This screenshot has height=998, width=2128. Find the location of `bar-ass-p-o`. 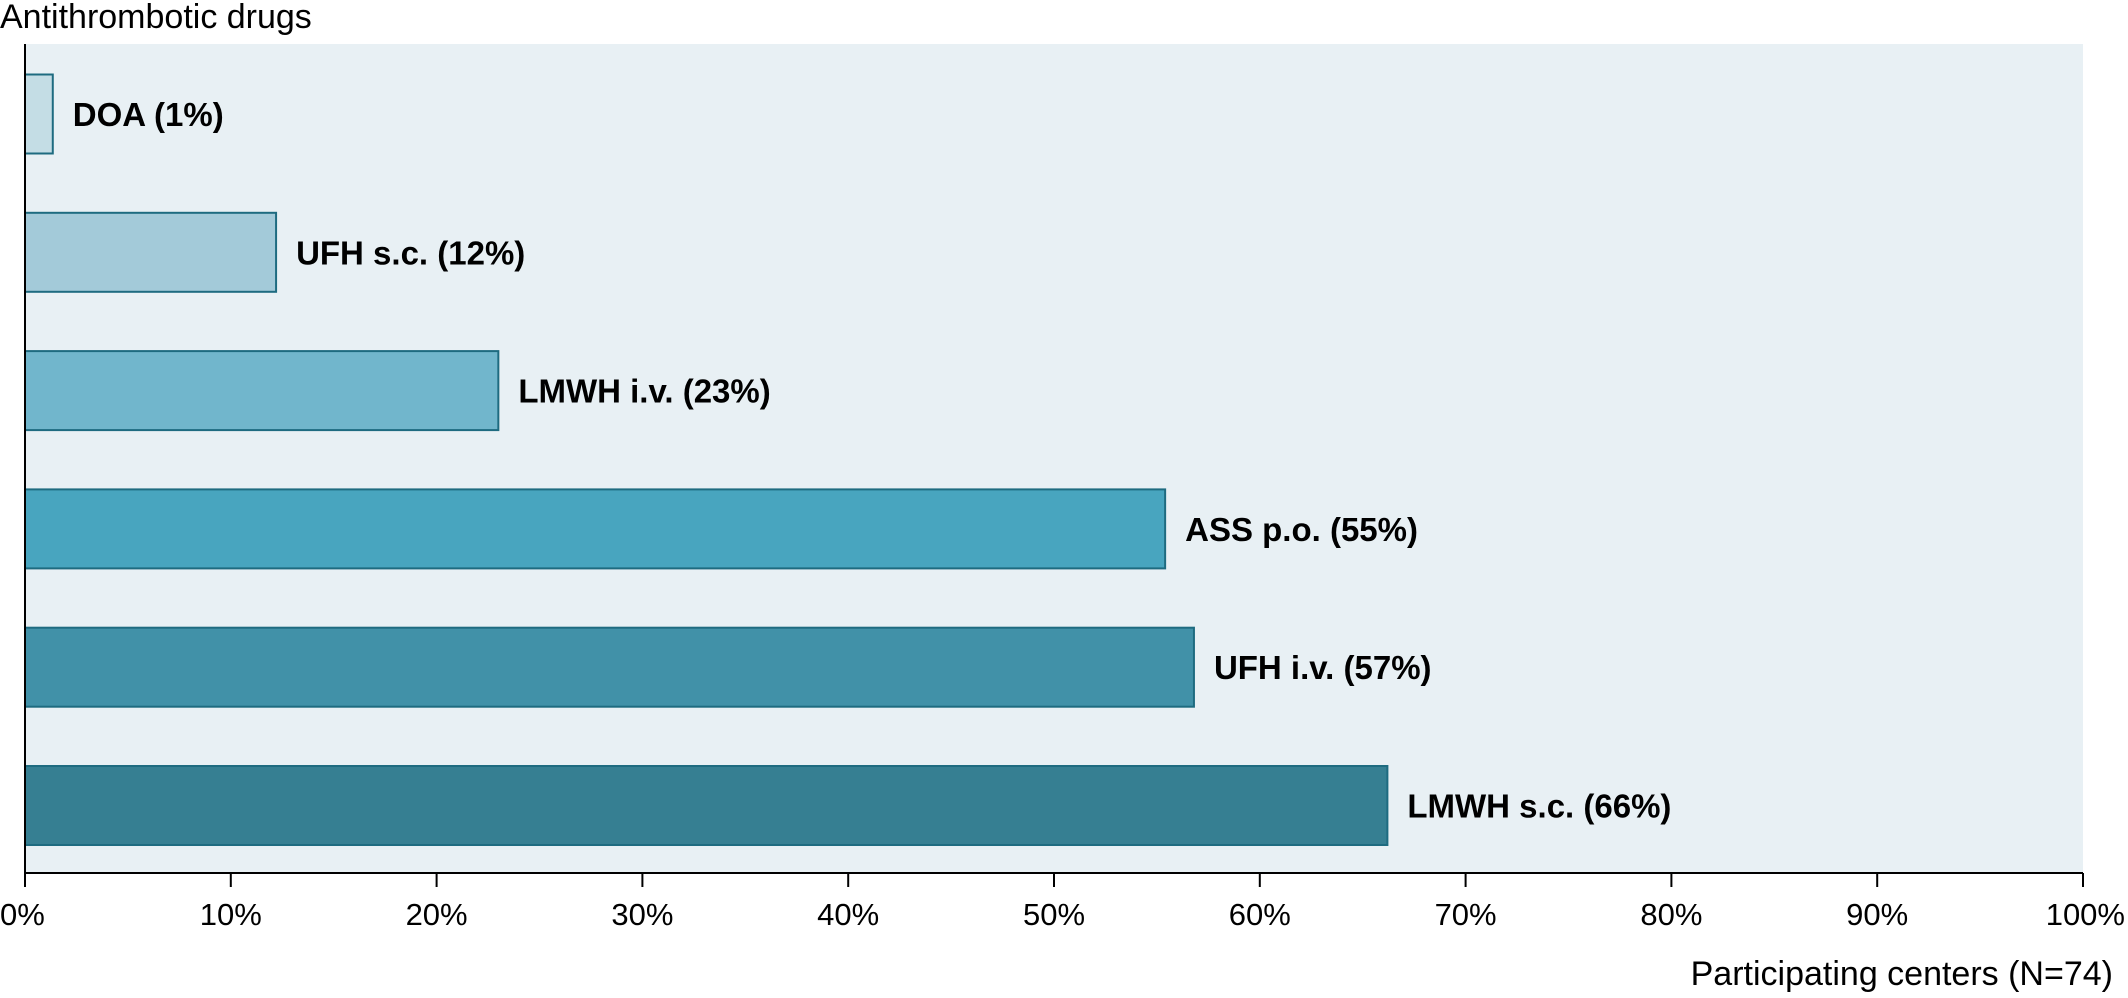

bar-ass-p-o is located at coordinates (595, 529).